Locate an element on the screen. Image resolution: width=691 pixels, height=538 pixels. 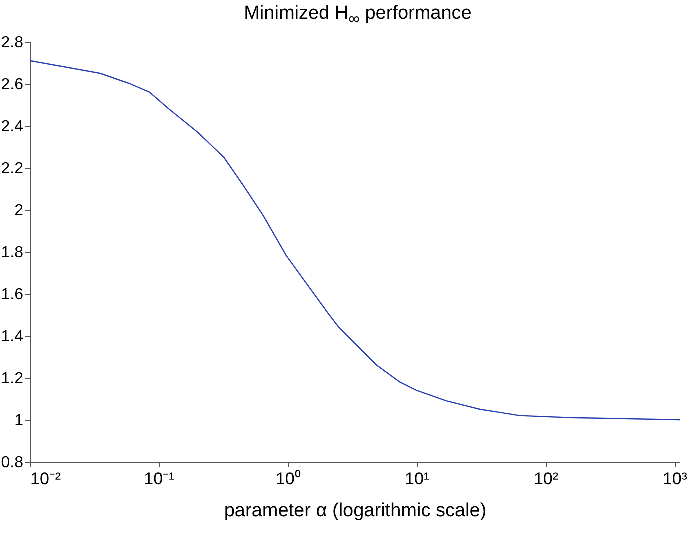
x-tick-label: 10¹ is located at coordinates (417, 479).